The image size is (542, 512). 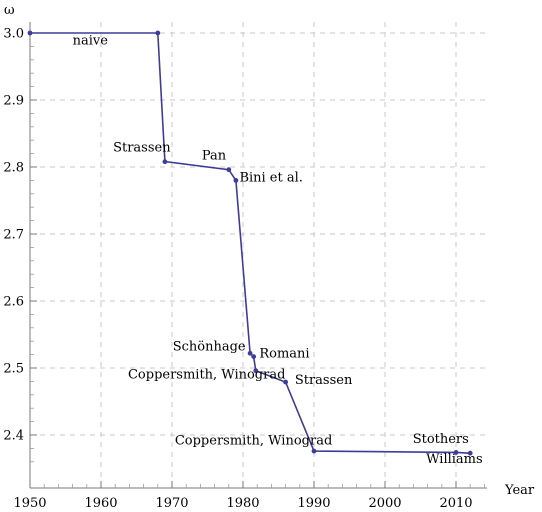 I want to click on x-tick-label: 1980, so click(x=242, y=503).